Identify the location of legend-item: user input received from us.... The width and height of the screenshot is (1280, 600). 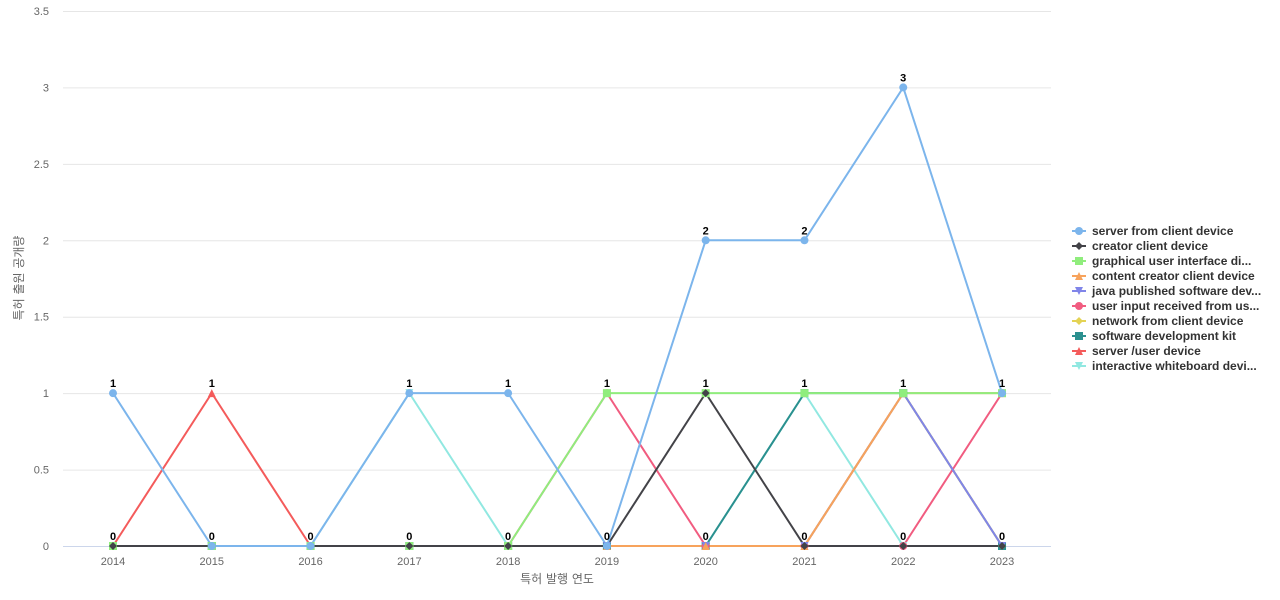
(1165, 306).